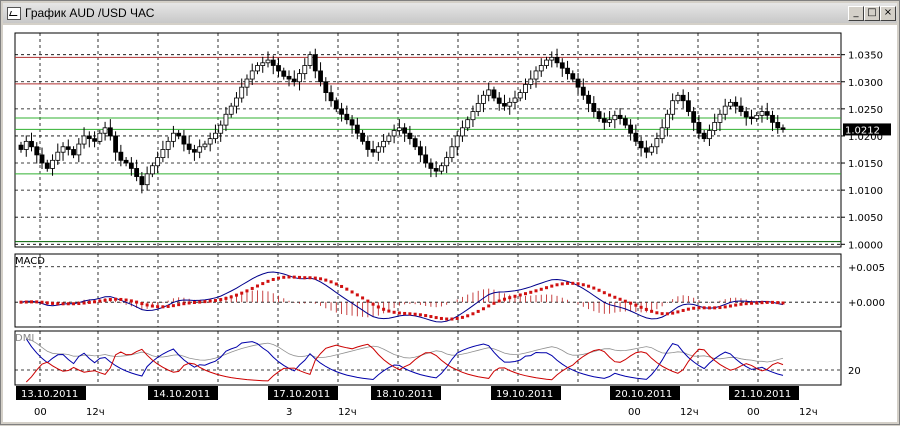  What do you see at coordinates (872, 13) in the screenshot?
I see `maximize-button: □` at bounding box center [872, 13].